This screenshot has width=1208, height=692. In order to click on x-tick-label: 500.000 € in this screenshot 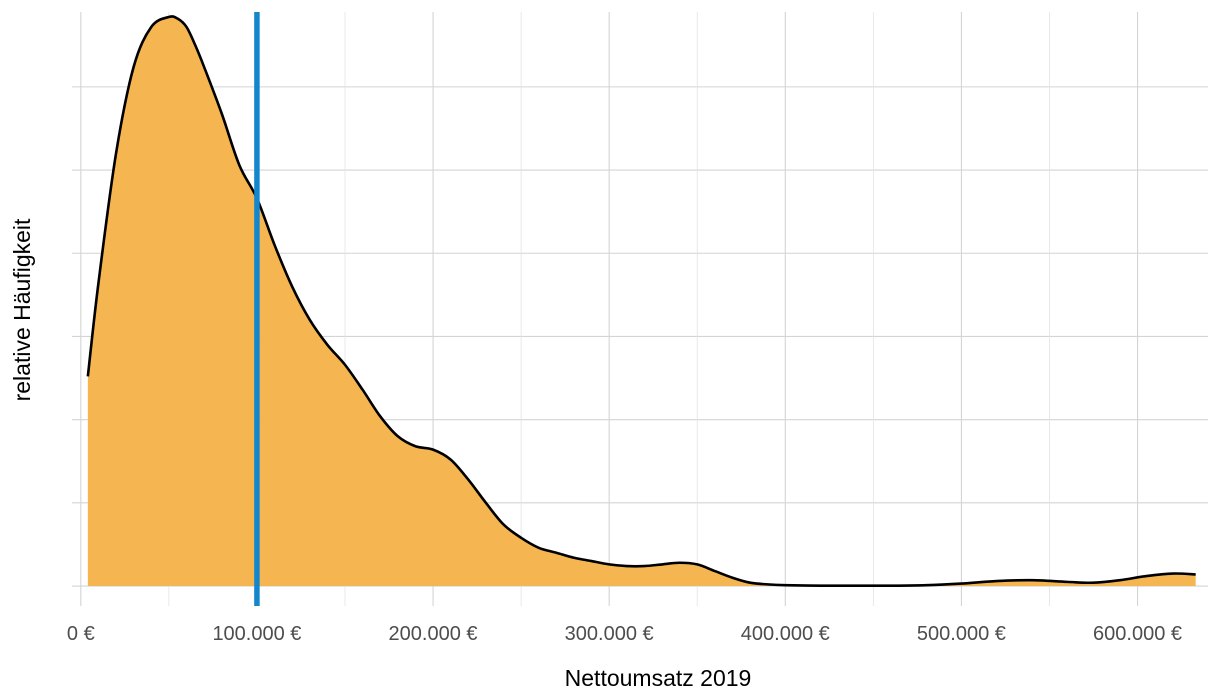, I will do `click(961, 634)`.